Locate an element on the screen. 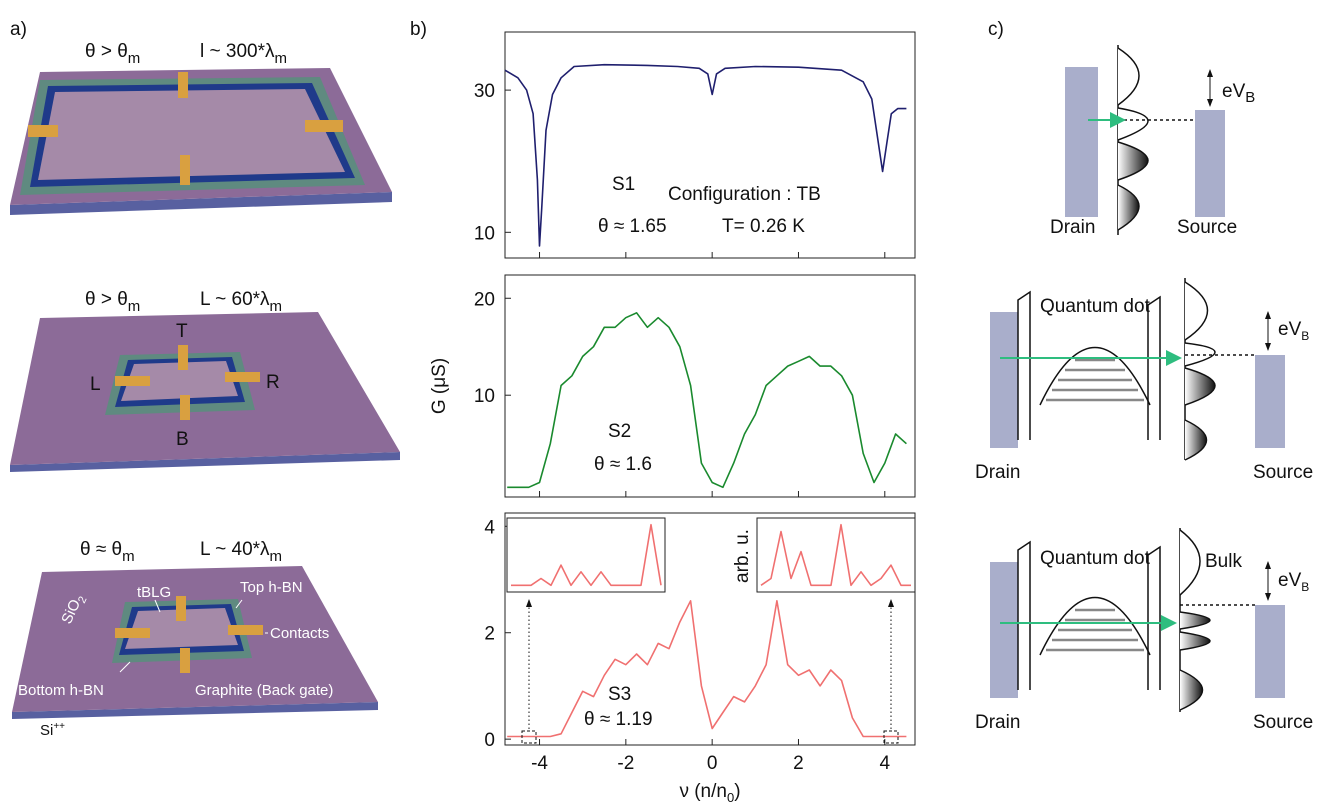  annotation: T= 0.26 K is located at coordinates (763, 226).